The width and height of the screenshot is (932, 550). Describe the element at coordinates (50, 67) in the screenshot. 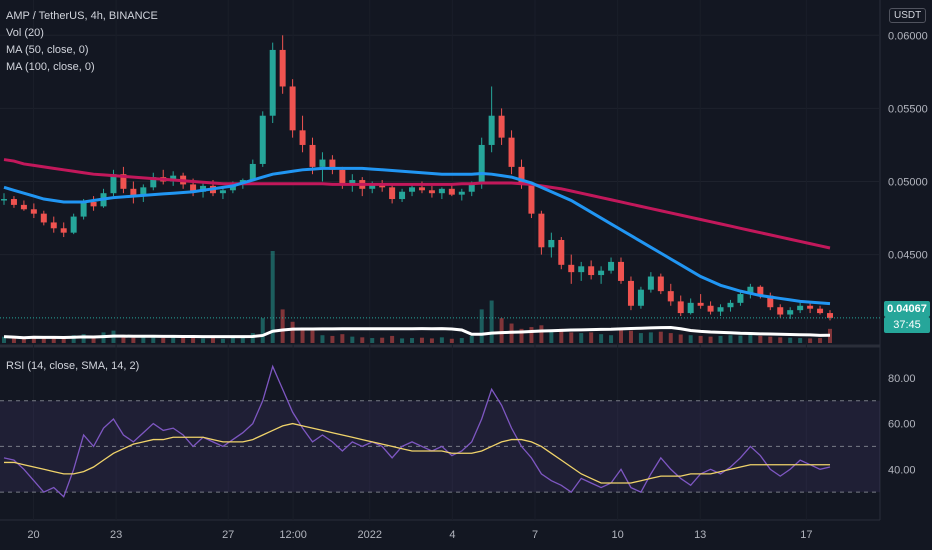

I see `ma100-indicator-label: MA (100, close, 0)` at that location.